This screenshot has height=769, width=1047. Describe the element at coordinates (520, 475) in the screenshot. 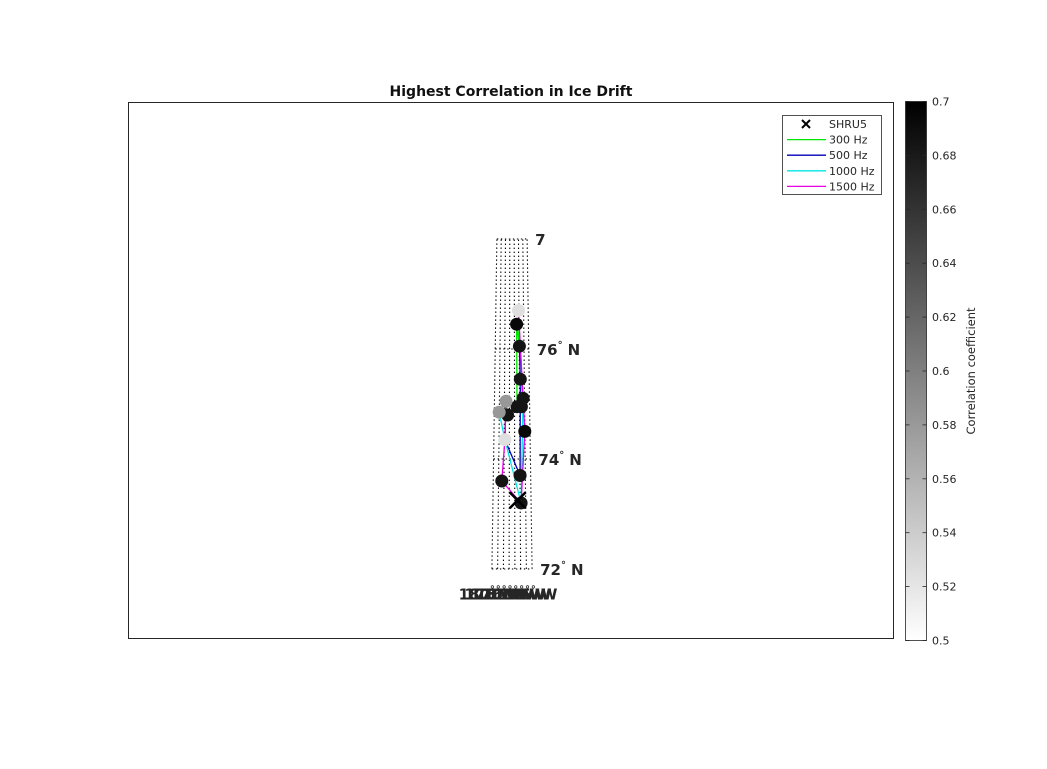

I see `data-point-m` at that location.